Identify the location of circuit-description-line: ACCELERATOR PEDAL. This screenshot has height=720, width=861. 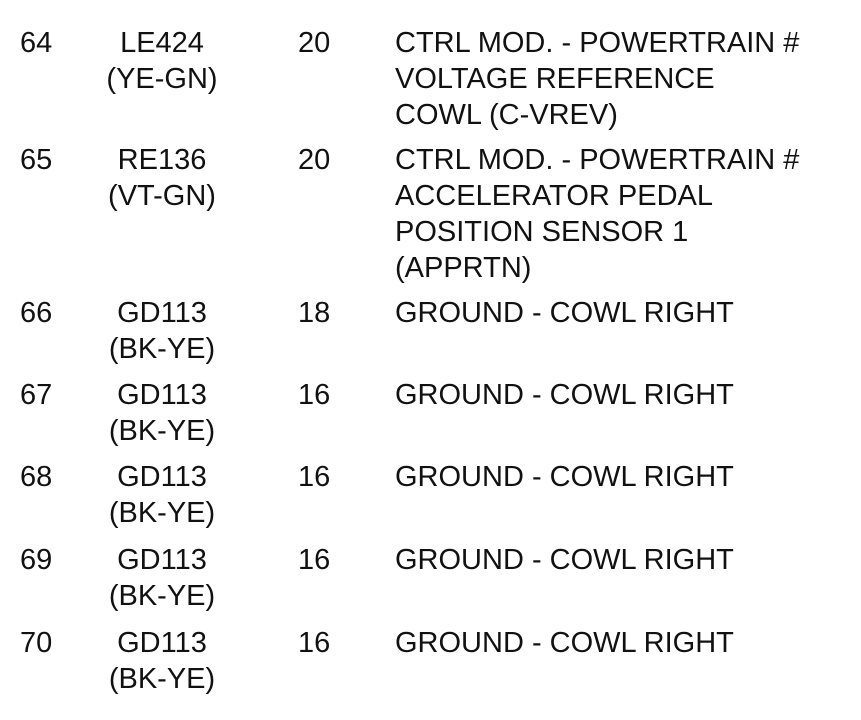
(554, 196).